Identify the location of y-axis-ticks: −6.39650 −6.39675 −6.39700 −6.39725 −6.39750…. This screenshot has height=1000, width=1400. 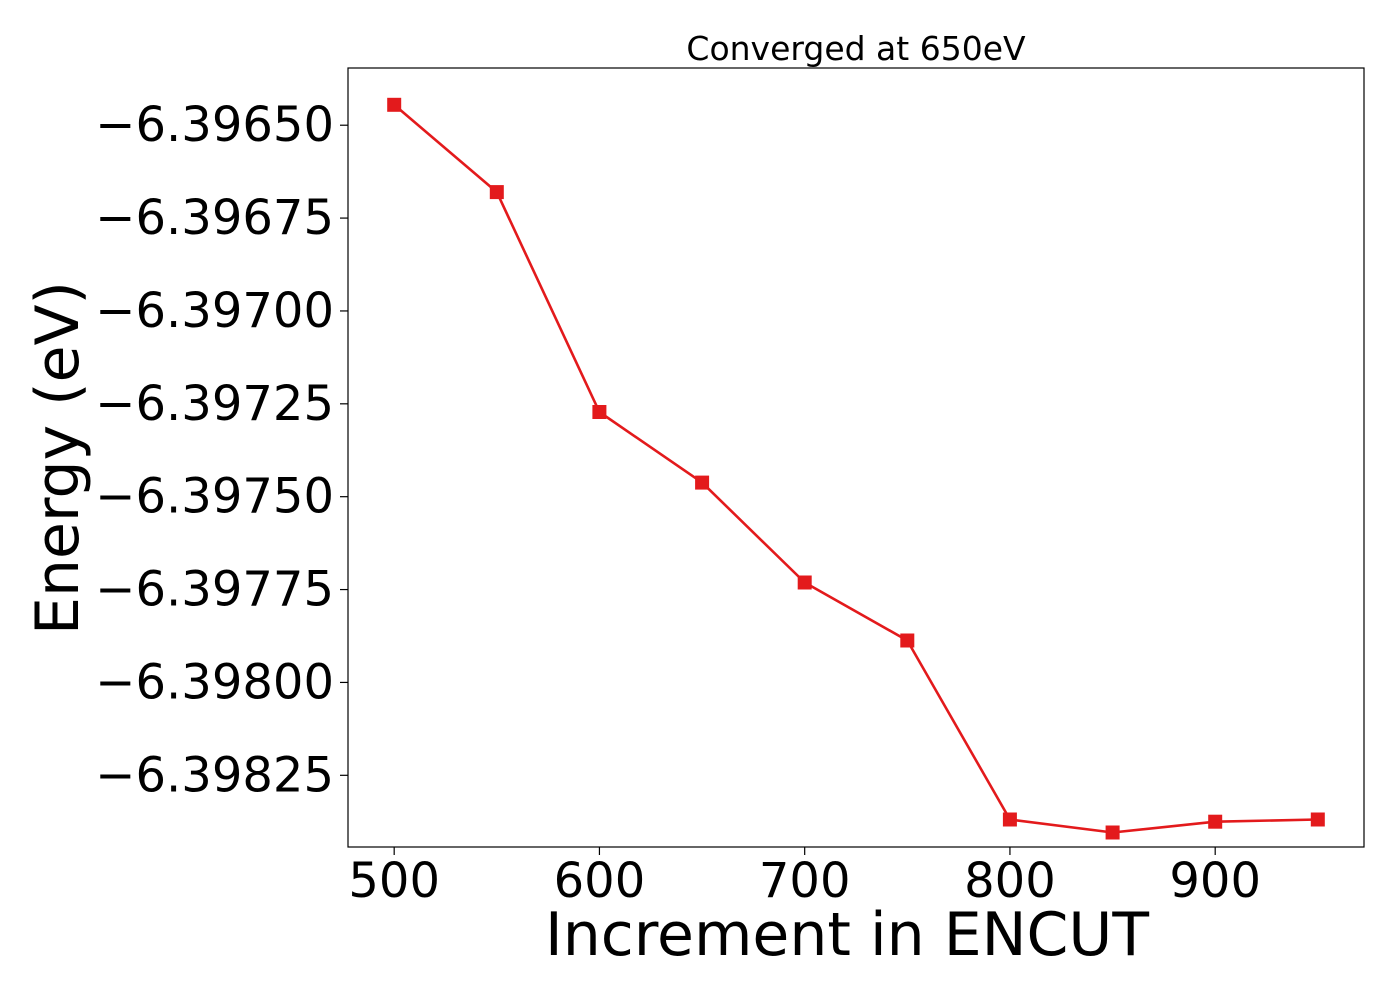
(221, 450).